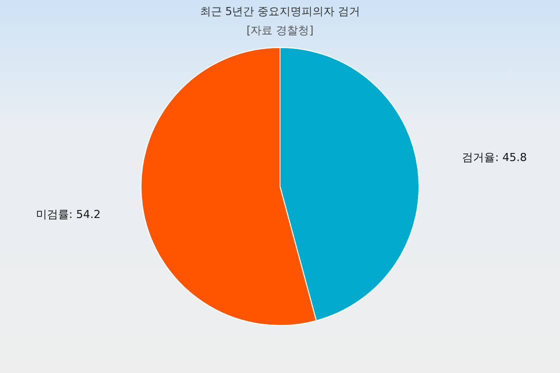  What do you see at coordinates (52, 214) in the screenshot?
I see `slice-label: 미검률` at bounding box center [52, 214].